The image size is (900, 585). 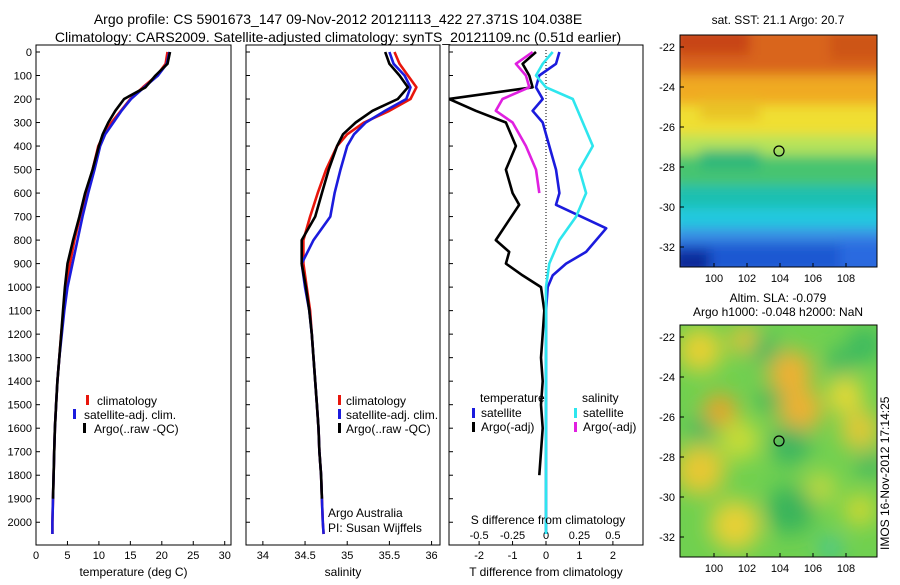 I want to click on legend-t-argo: Argo(-adj), so click(x=507, y=427).